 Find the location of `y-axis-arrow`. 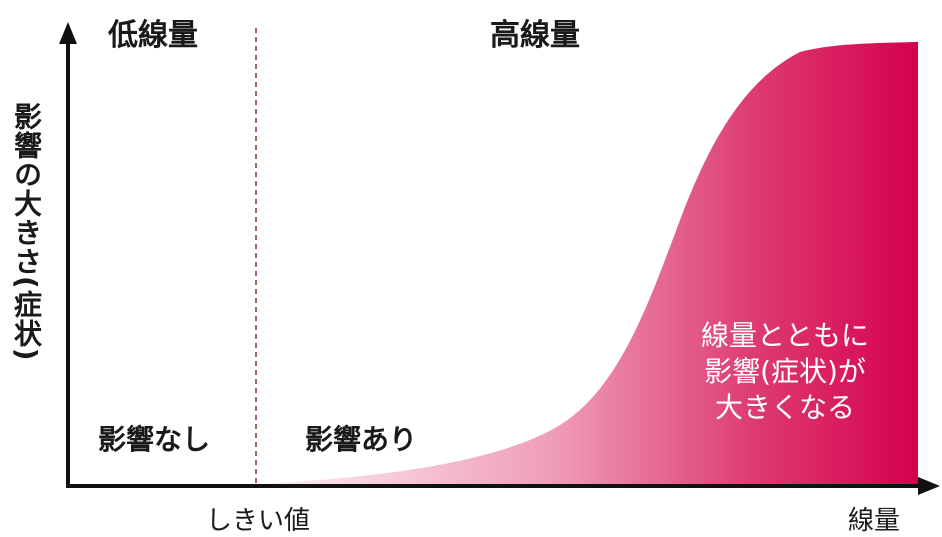

y-axis-arrow is located at coordinates (68, 33).